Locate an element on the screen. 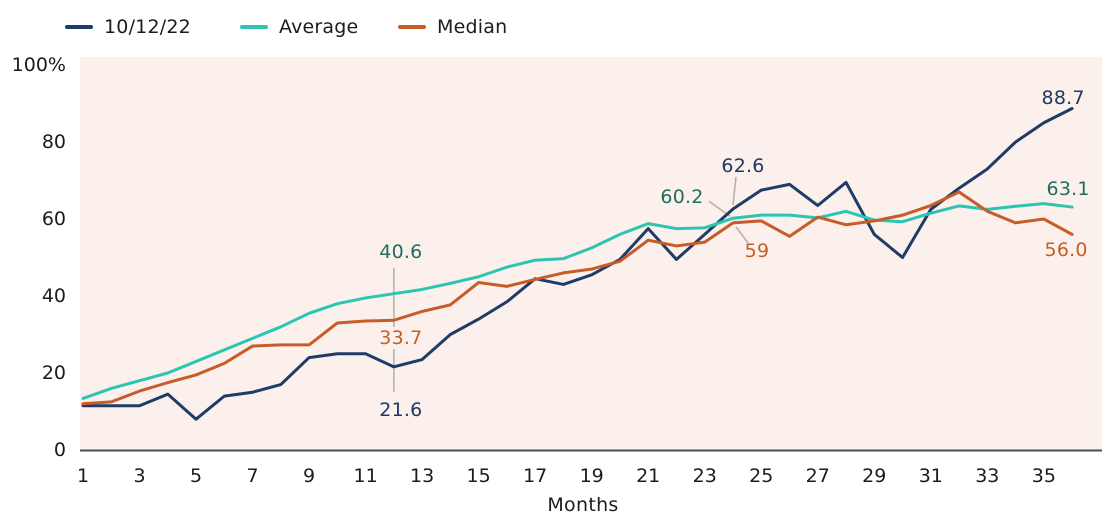  x-axis-tick-label: 25 is located at coordinates (761, 476).